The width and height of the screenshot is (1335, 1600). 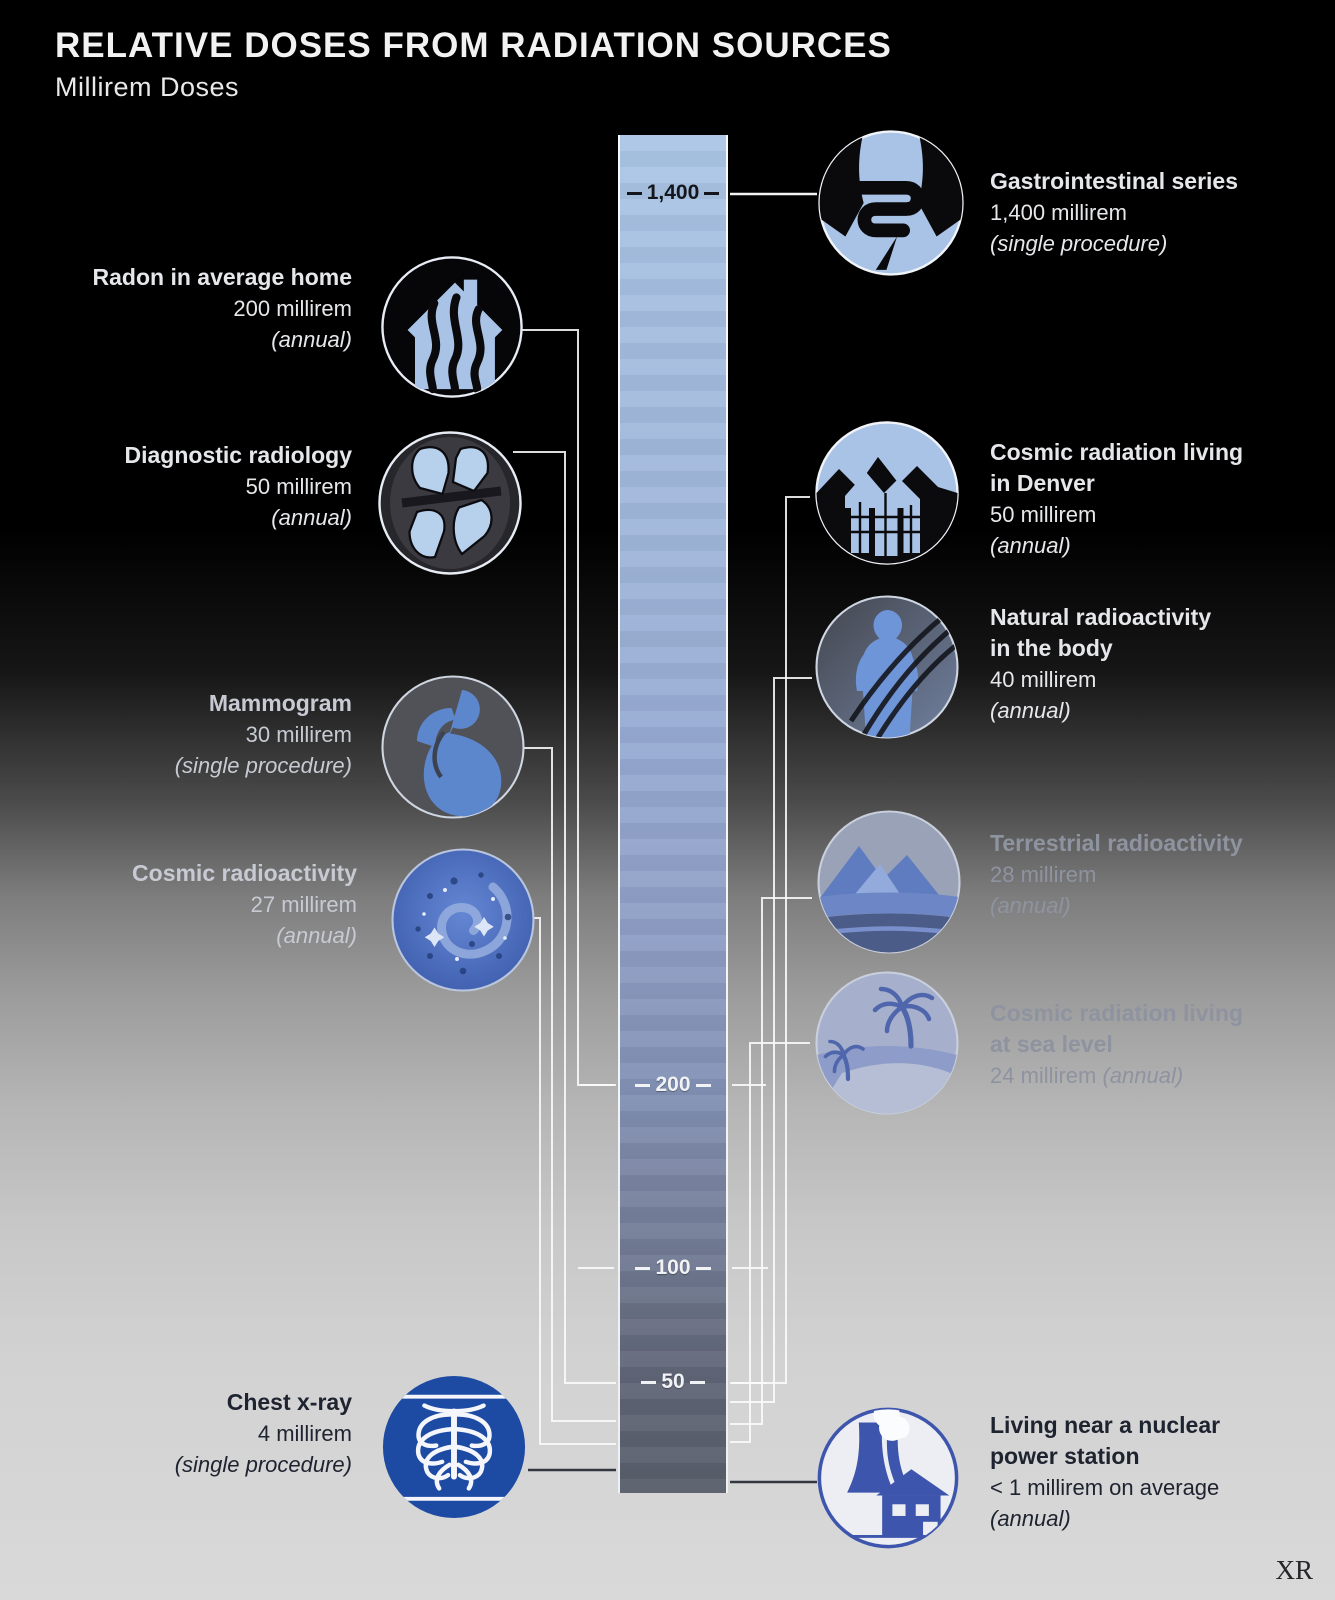 I want to click on diagnostic-title: Diagnostic radiology, so click(x=238, y=455).